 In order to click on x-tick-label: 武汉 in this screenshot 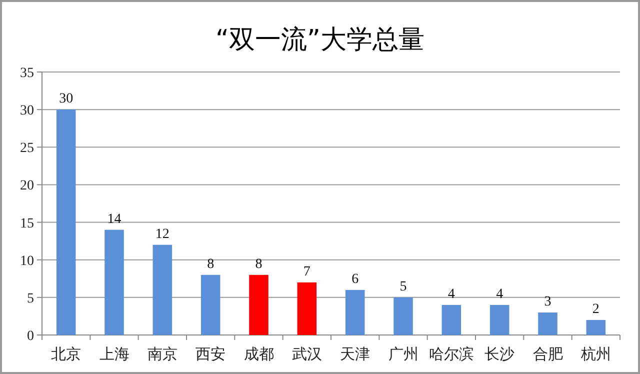, I will do `click(307, 354)`.